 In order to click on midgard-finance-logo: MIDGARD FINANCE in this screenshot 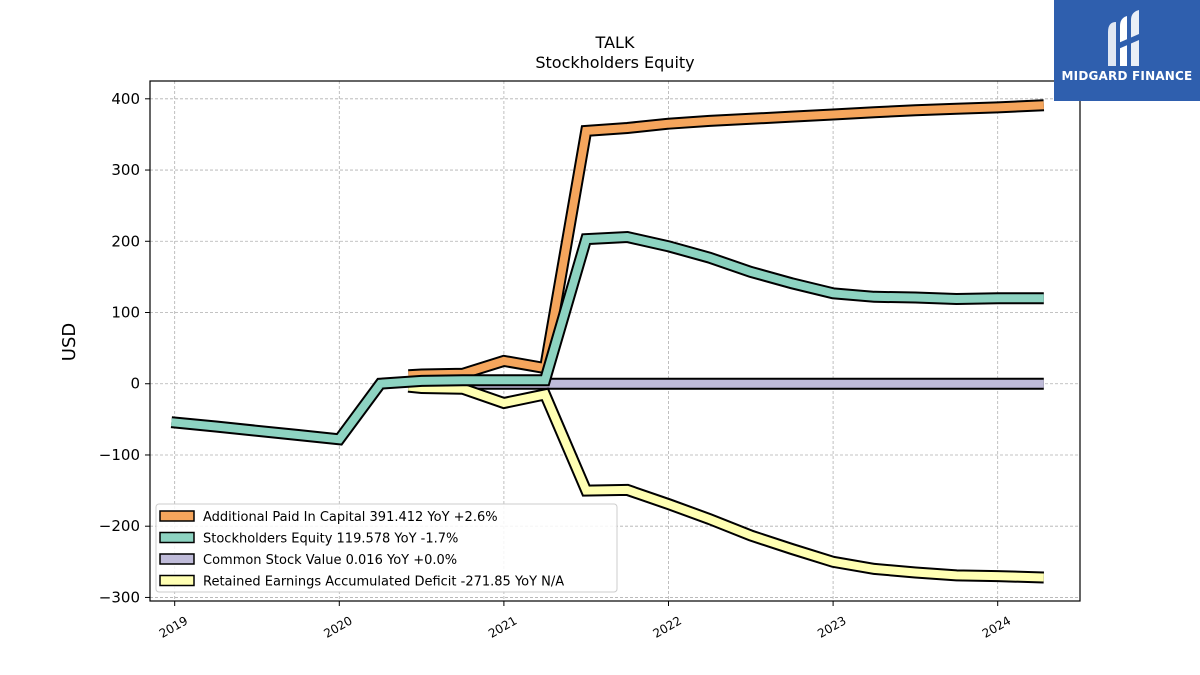, I will do `click(1127, 50)`.